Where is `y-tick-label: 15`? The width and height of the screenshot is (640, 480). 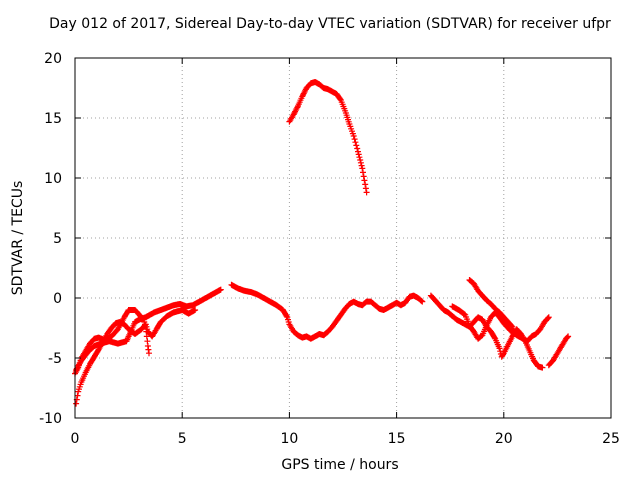 y-tick-label: 15 is located at coordinates (53, 119).